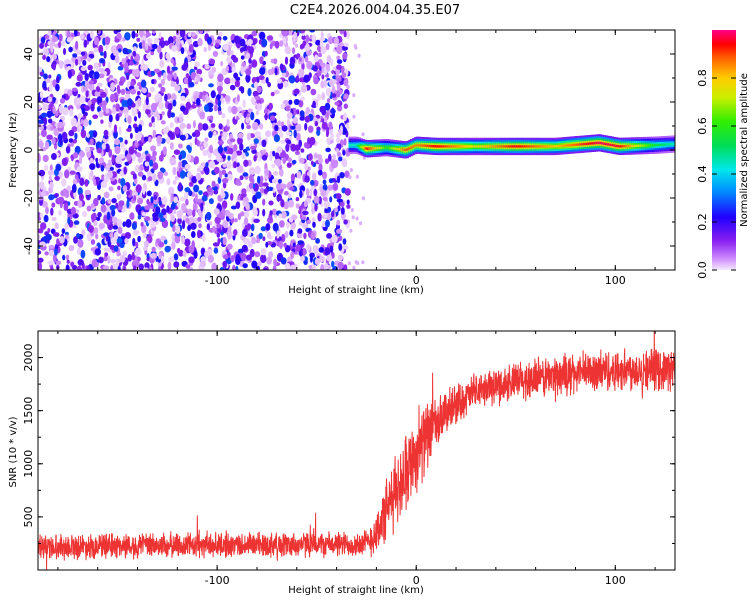  What do you see at coordinates (375, 10) in the screenshot?
I see `figure-title: C2E4.2026.004.04.35.E07` at bounding box center [375, 10].